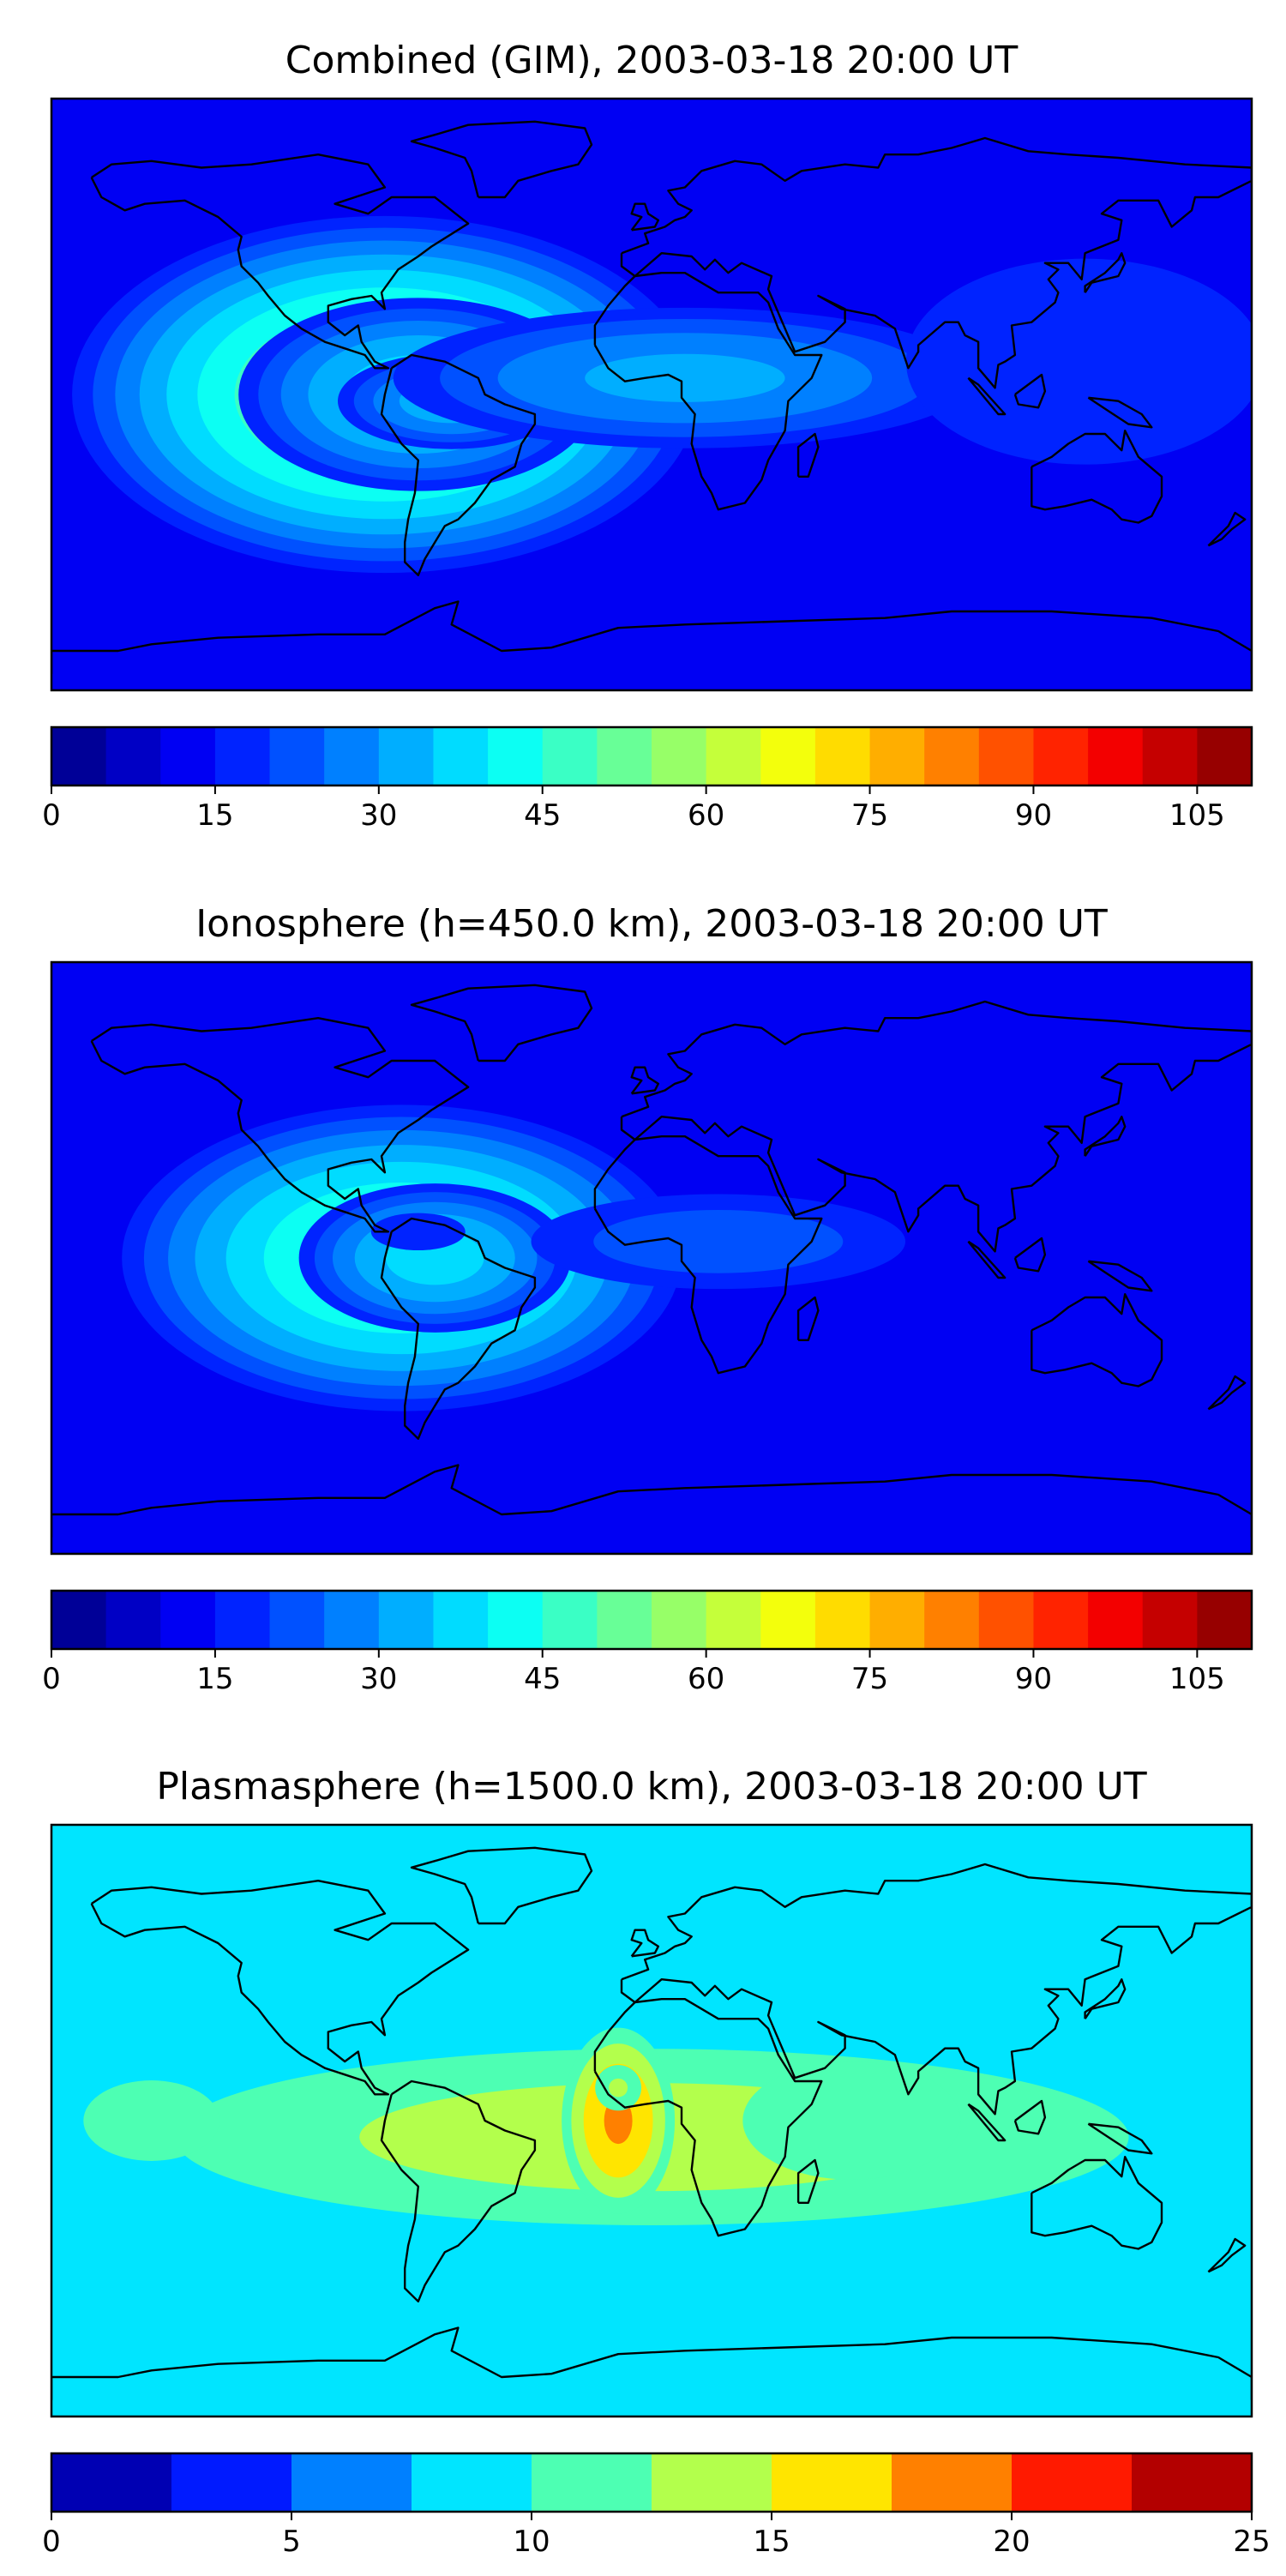  Describe the element at coordinates (652, 60) in the screenshot. I see `panel-title: Combined (GIM), 2003-03-18 20:00 UT` at that location.